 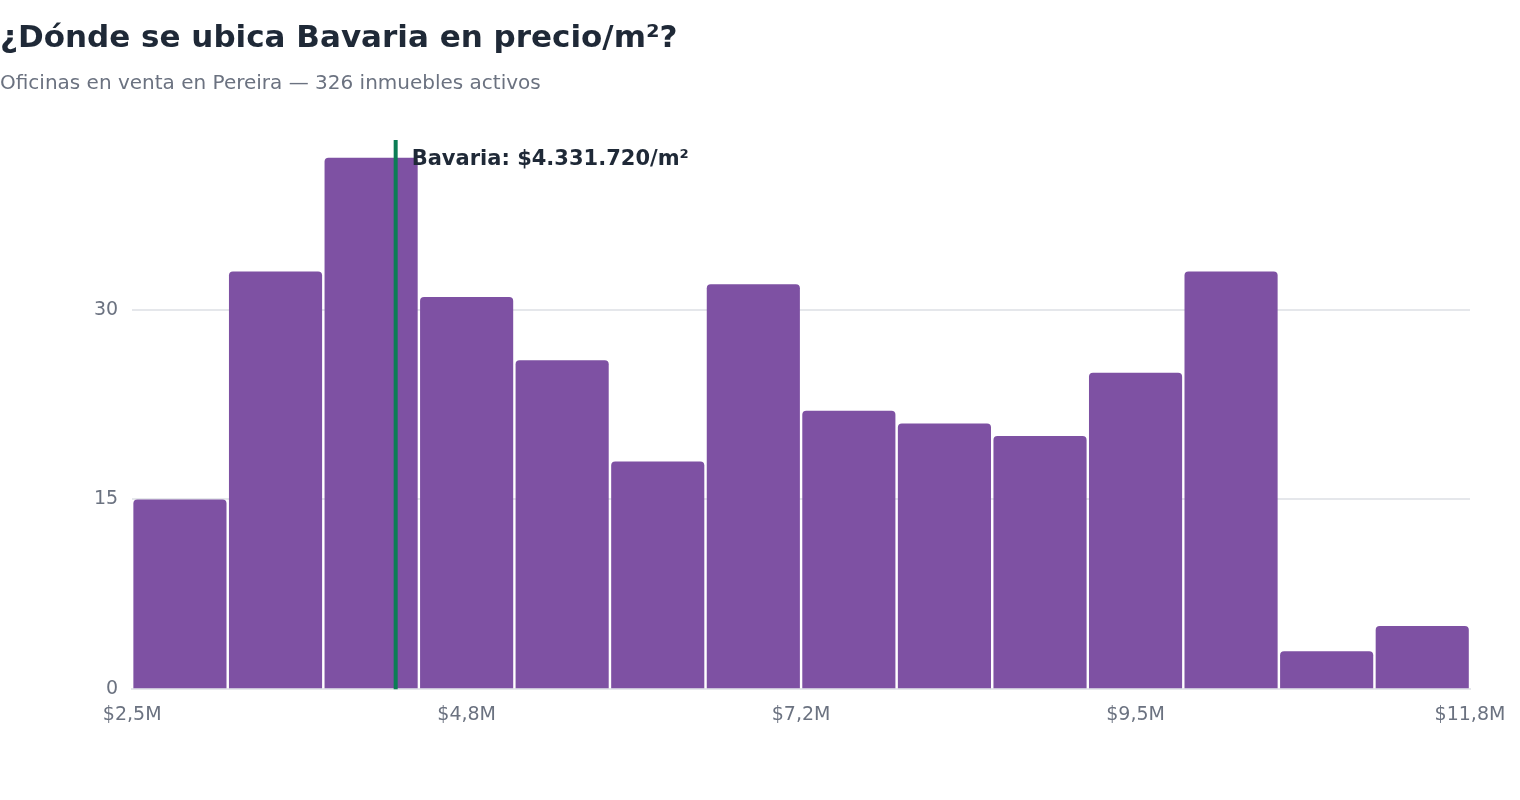 I want to click on y-tick-label: 30, so click(x=106, y=307).